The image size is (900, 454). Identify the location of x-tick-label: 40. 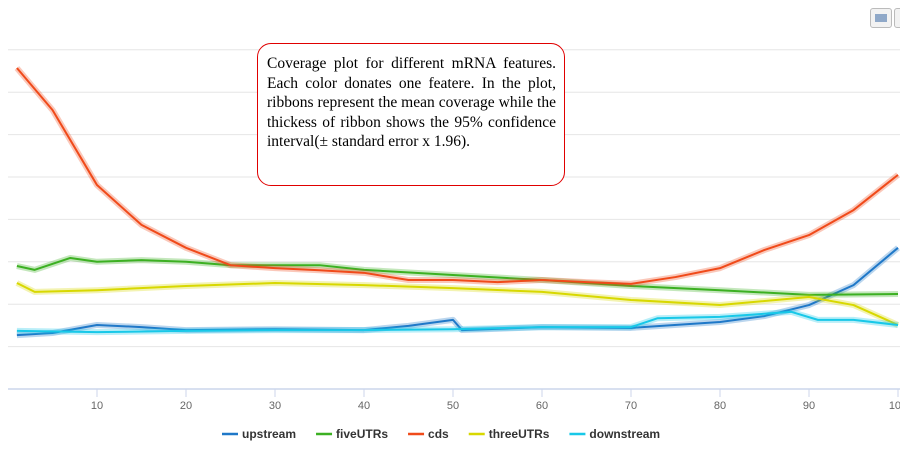
(364, 406).